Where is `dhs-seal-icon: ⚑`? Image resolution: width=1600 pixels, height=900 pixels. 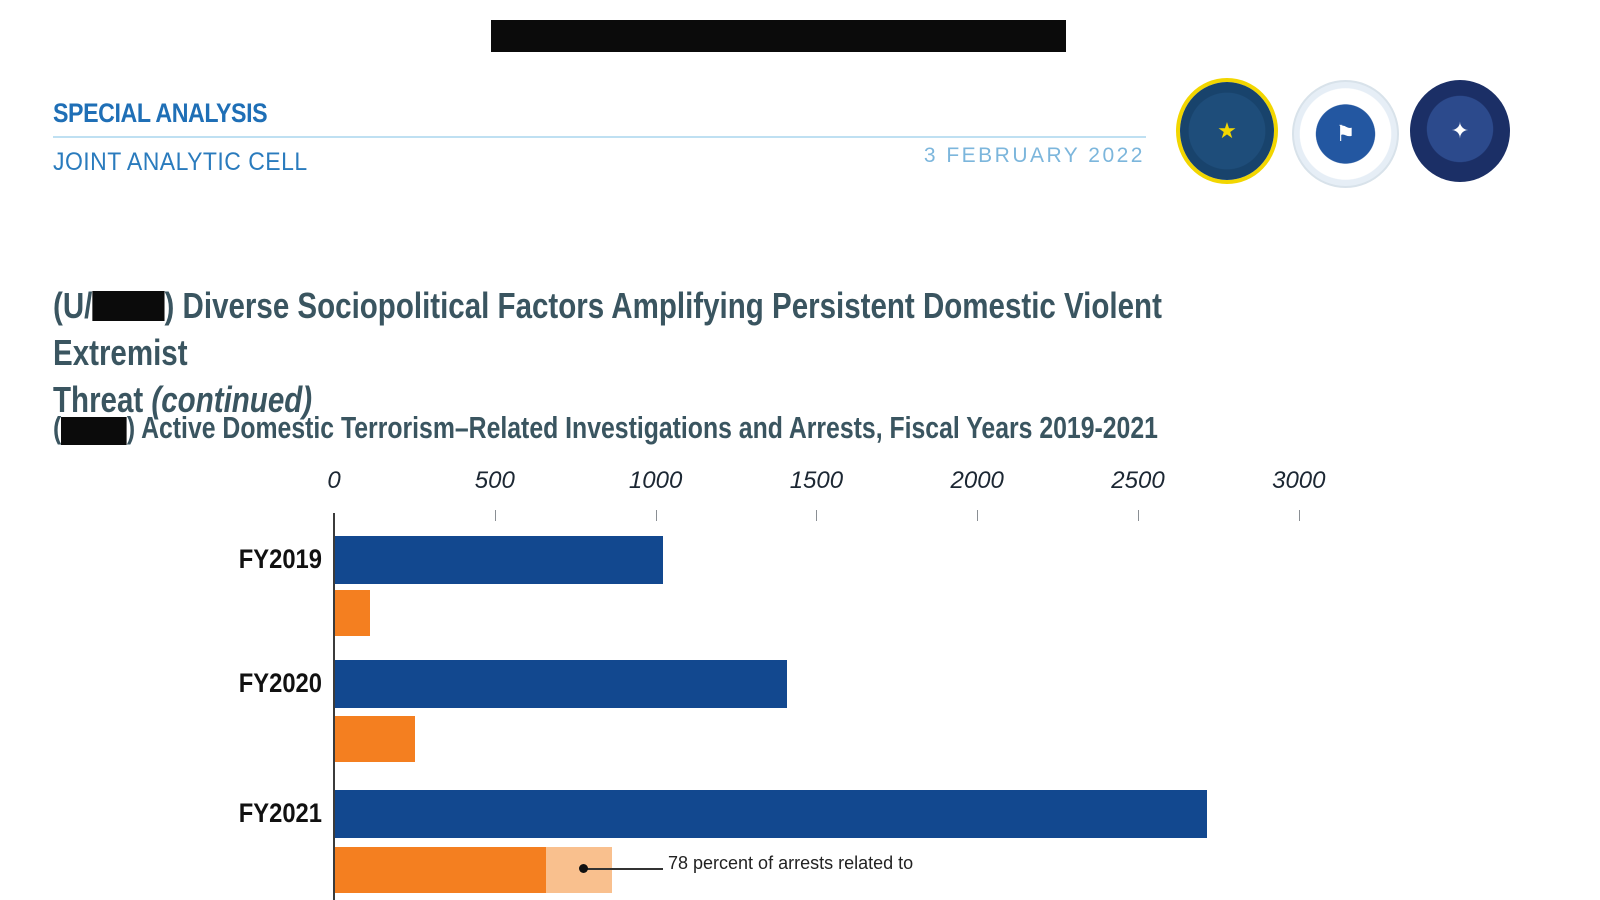
dhs-seal-icon: ⚑ is located at coordinates (1345, 134).